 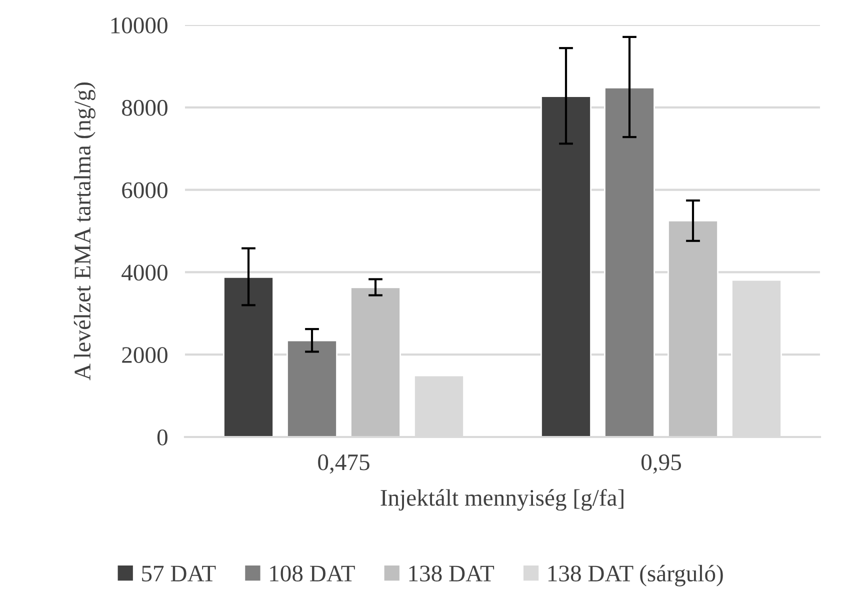 What do you see at coordinates (451, 574) in the screenshot?
I see `legend-label: 138 DAT` at bounding box center [451, 574].